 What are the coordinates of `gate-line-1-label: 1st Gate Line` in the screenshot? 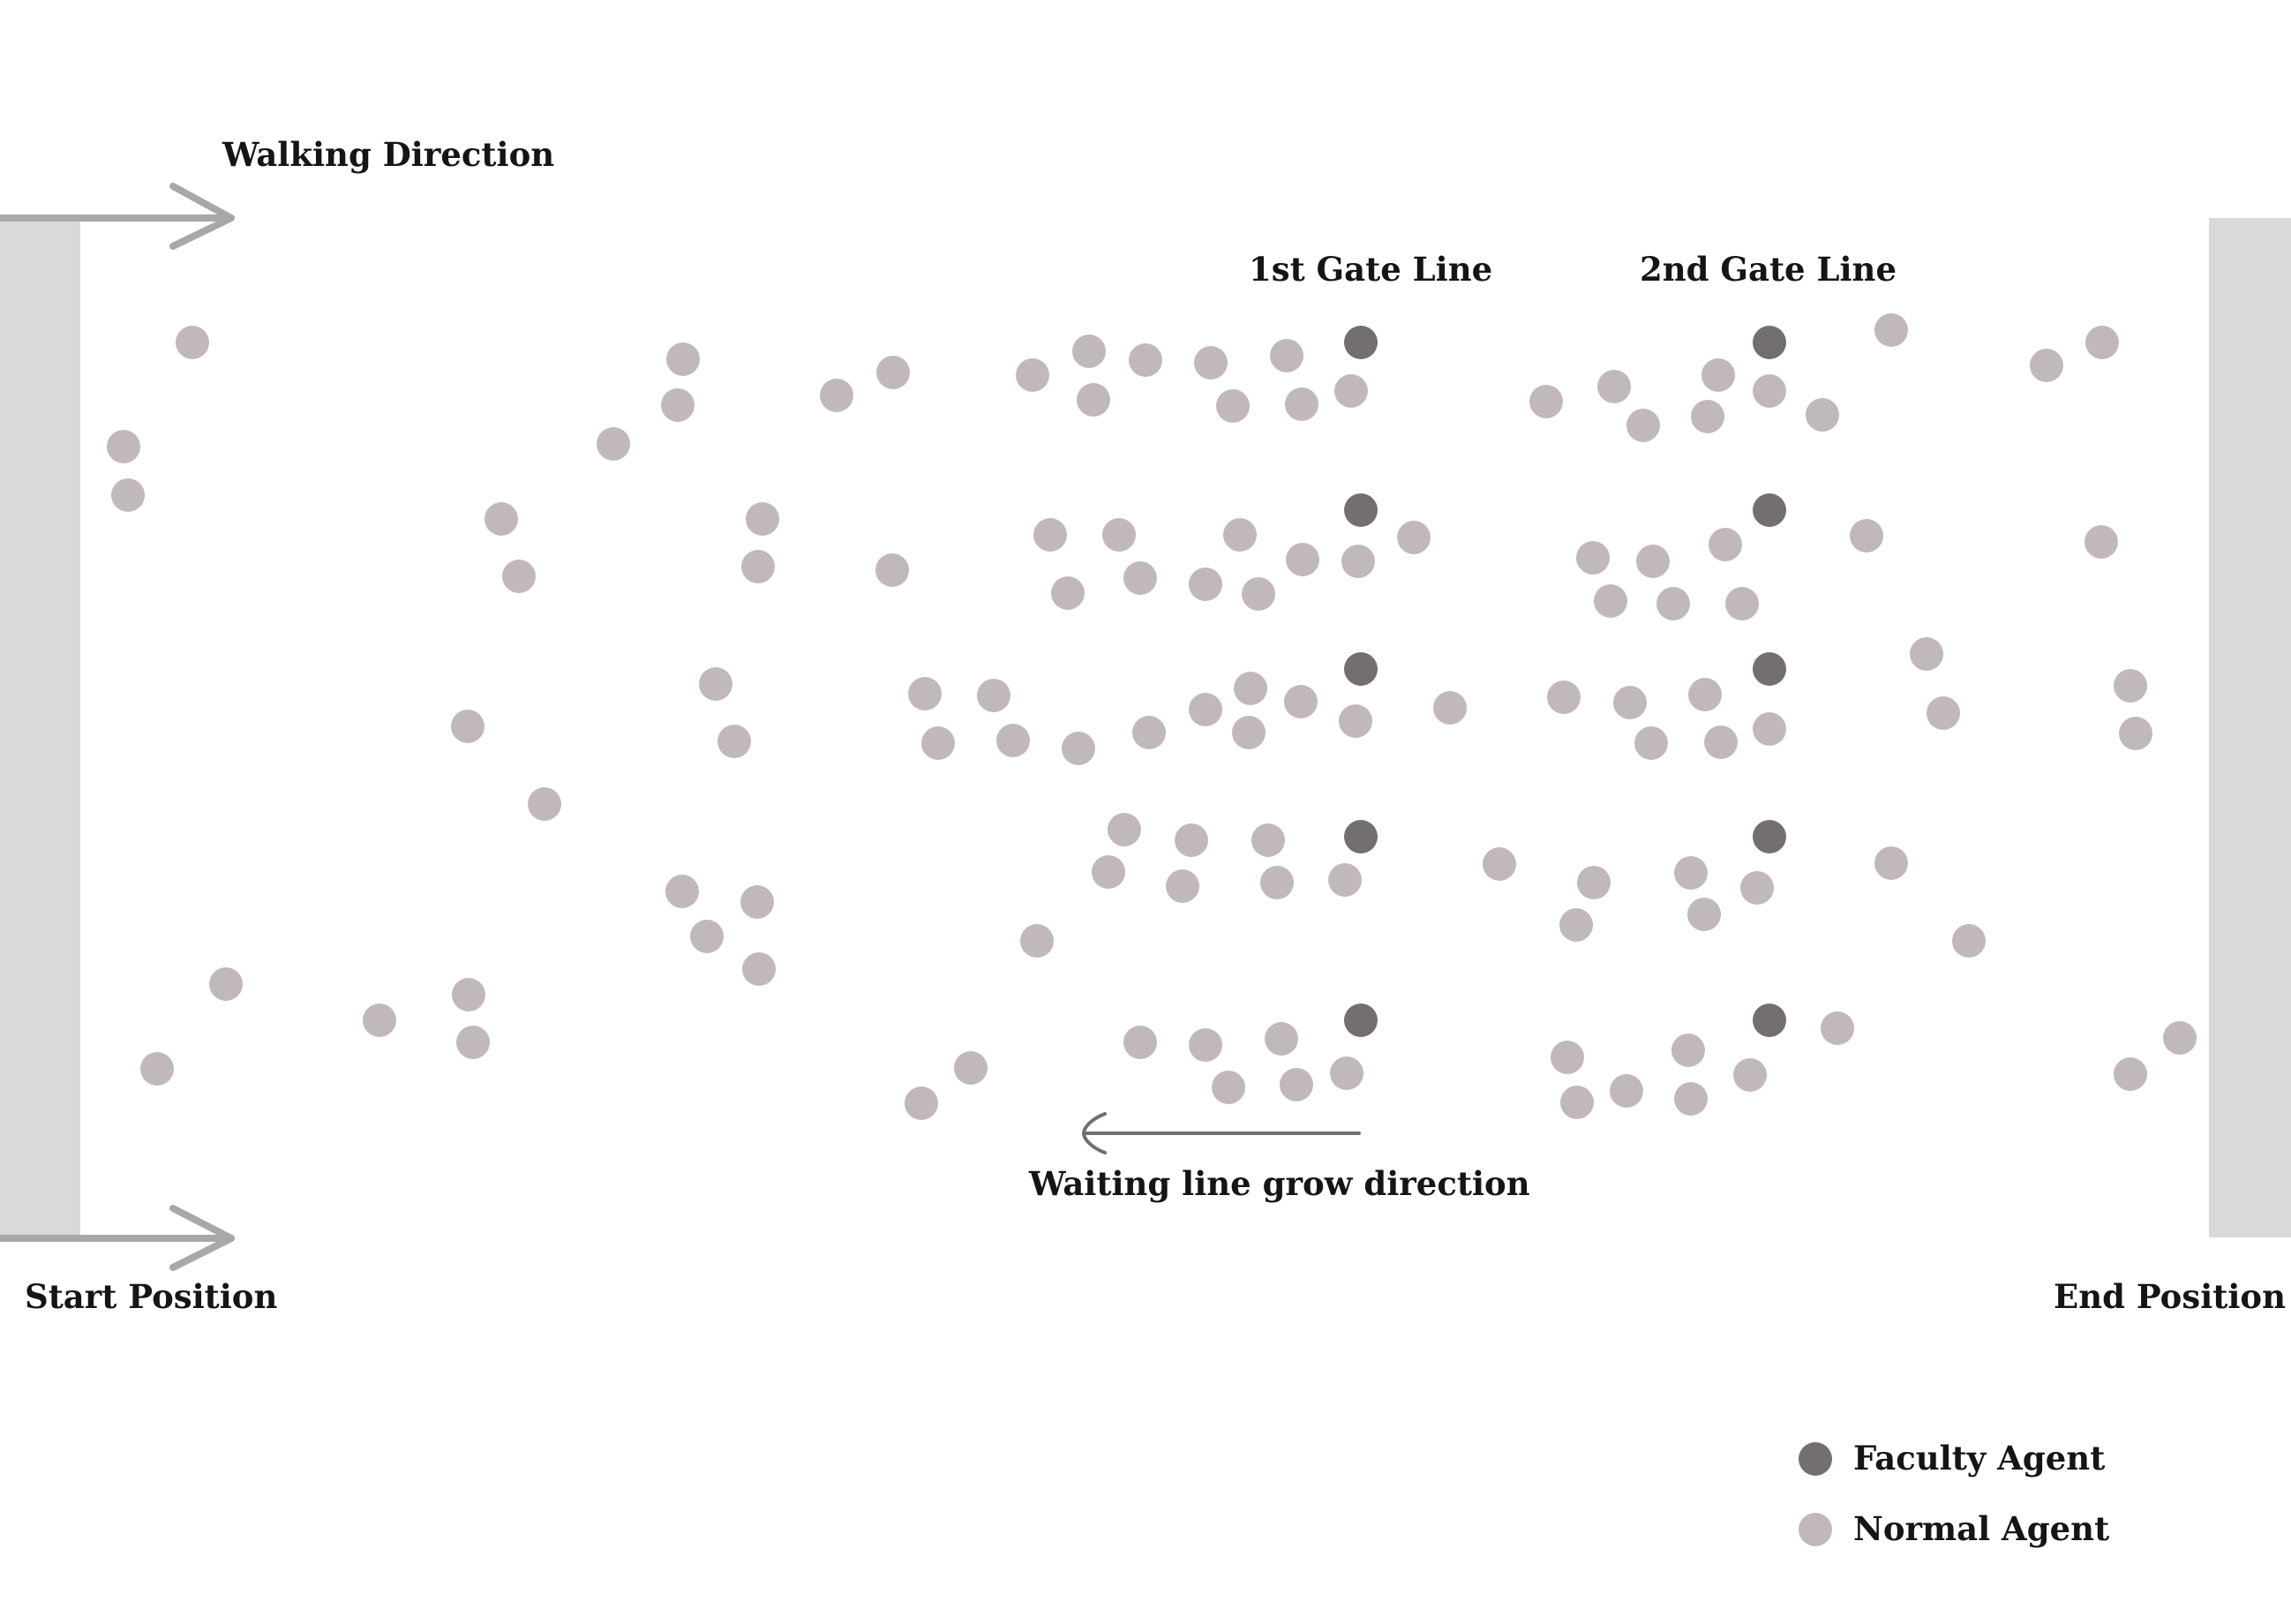 It's located at (1370, 269).